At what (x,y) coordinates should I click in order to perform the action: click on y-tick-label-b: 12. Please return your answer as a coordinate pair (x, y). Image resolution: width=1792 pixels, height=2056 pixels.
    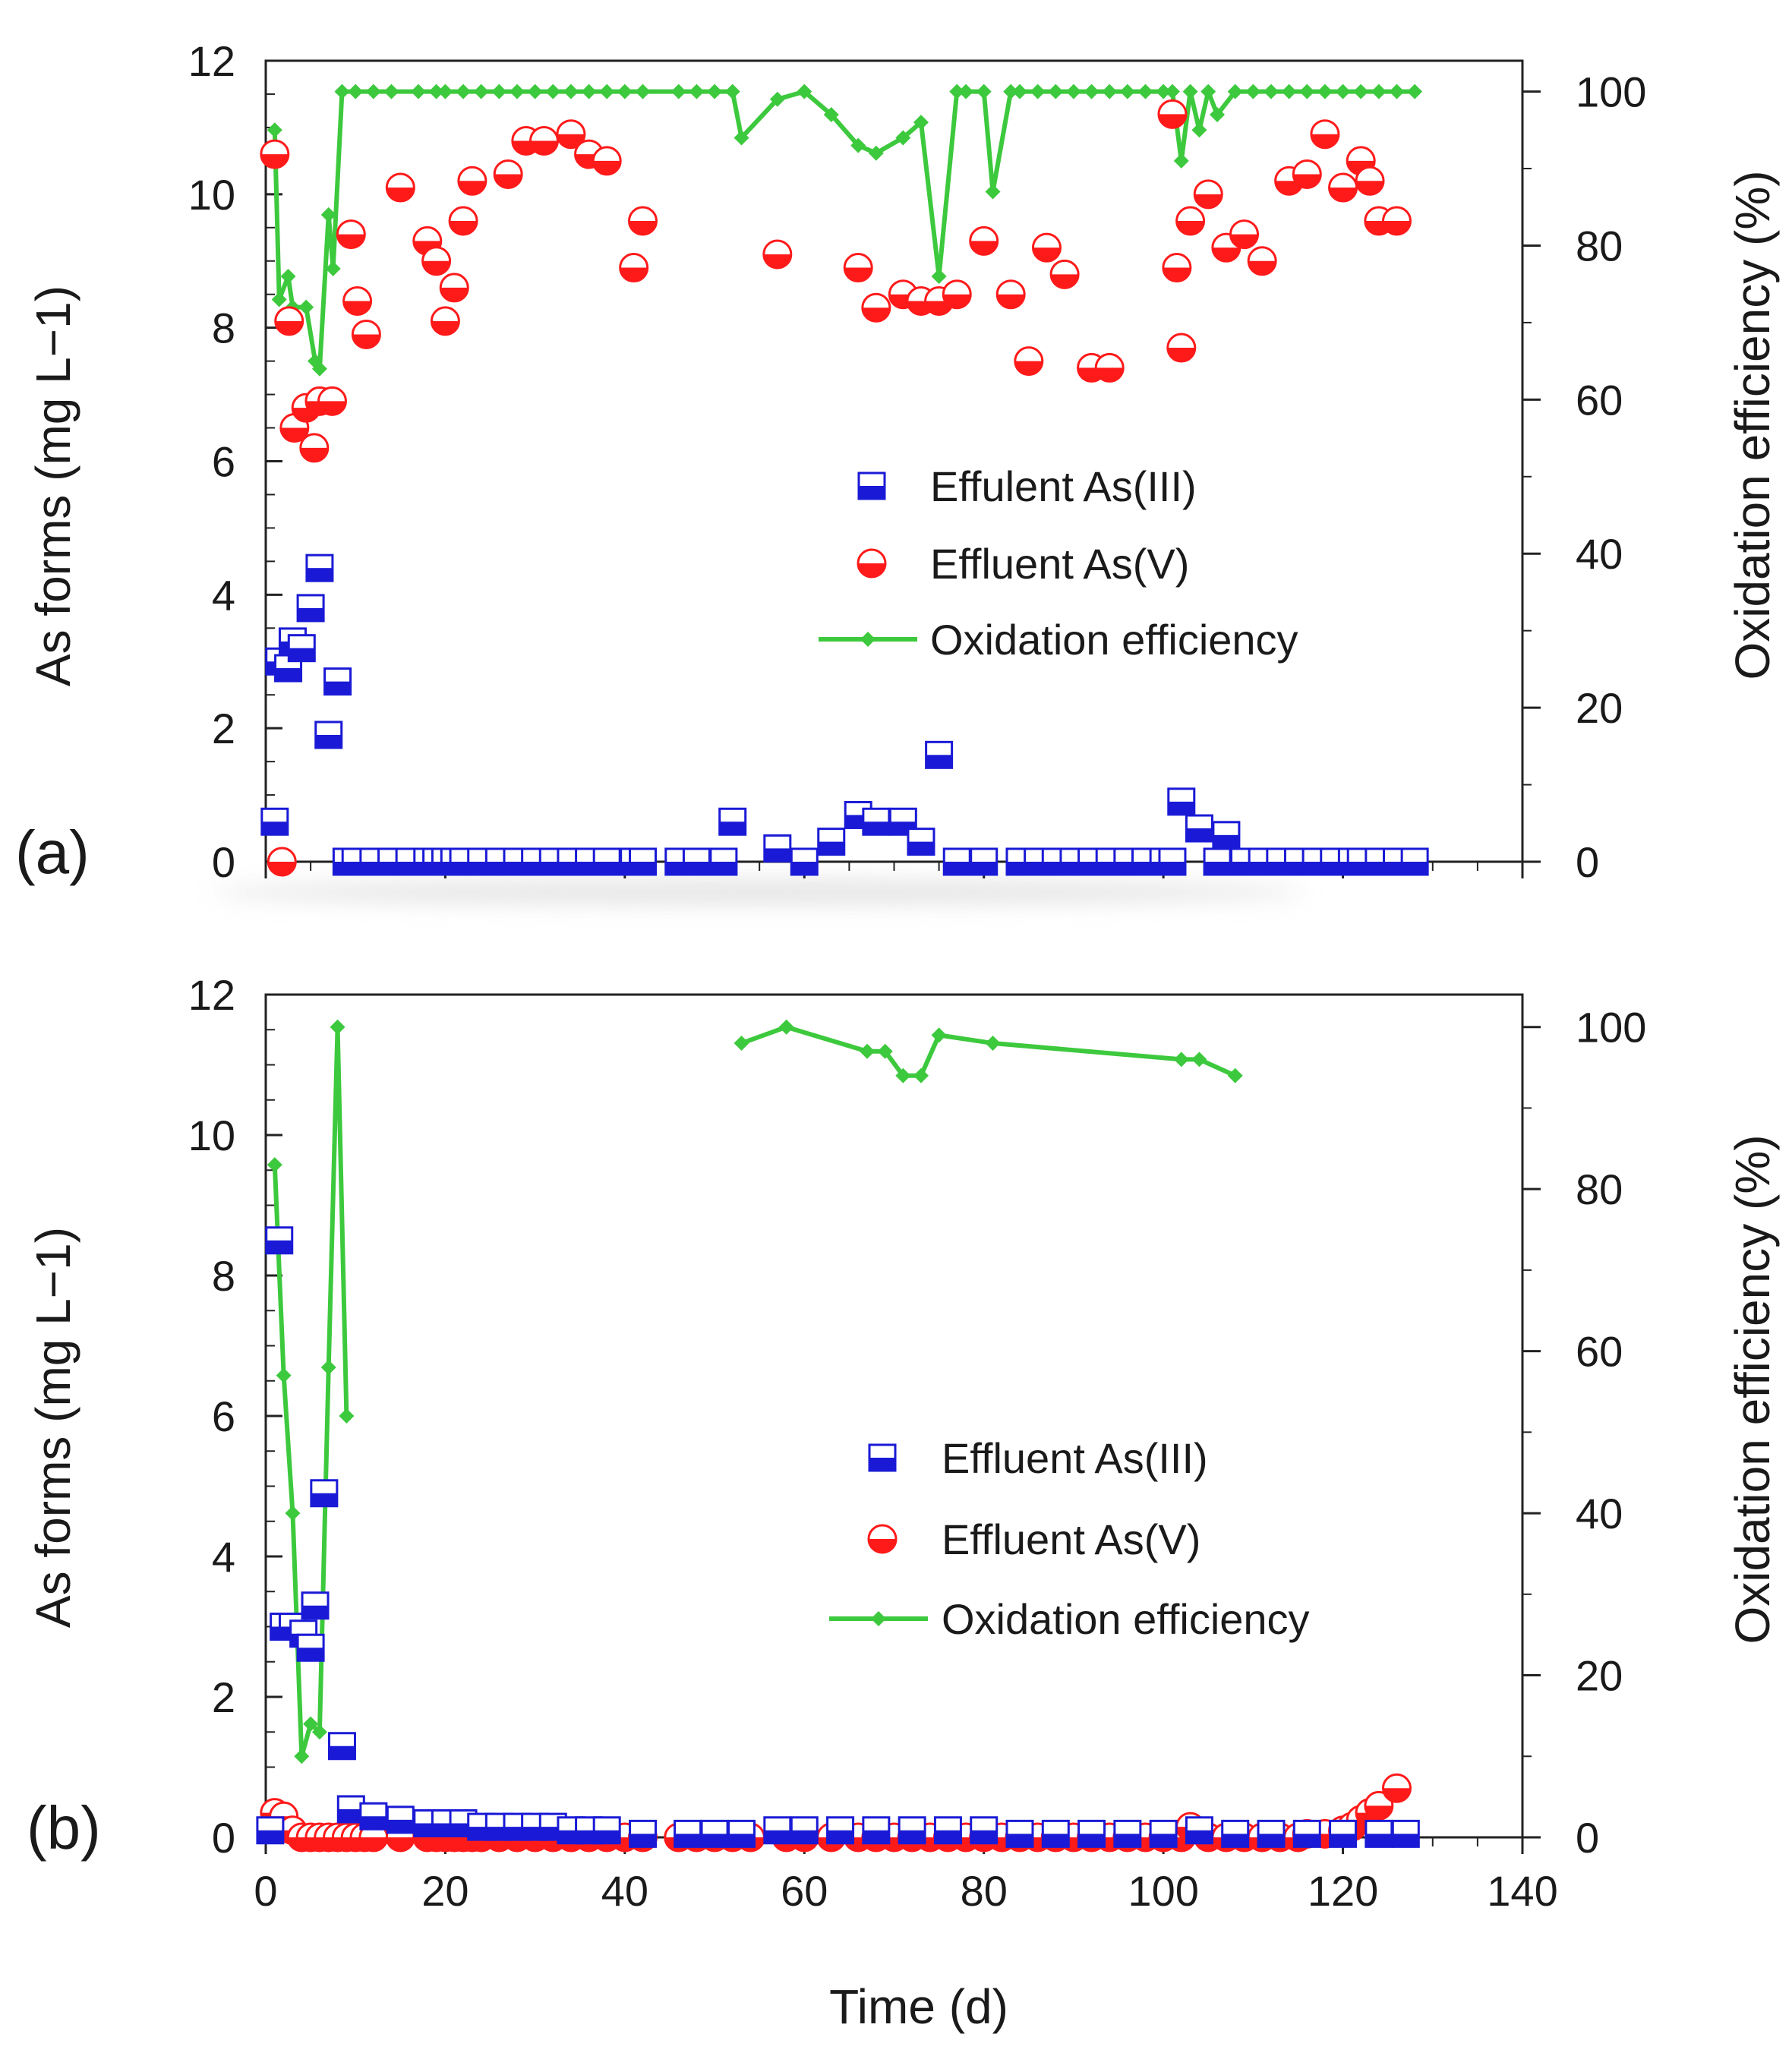
    Looking at the image, I should click on (212, 995).